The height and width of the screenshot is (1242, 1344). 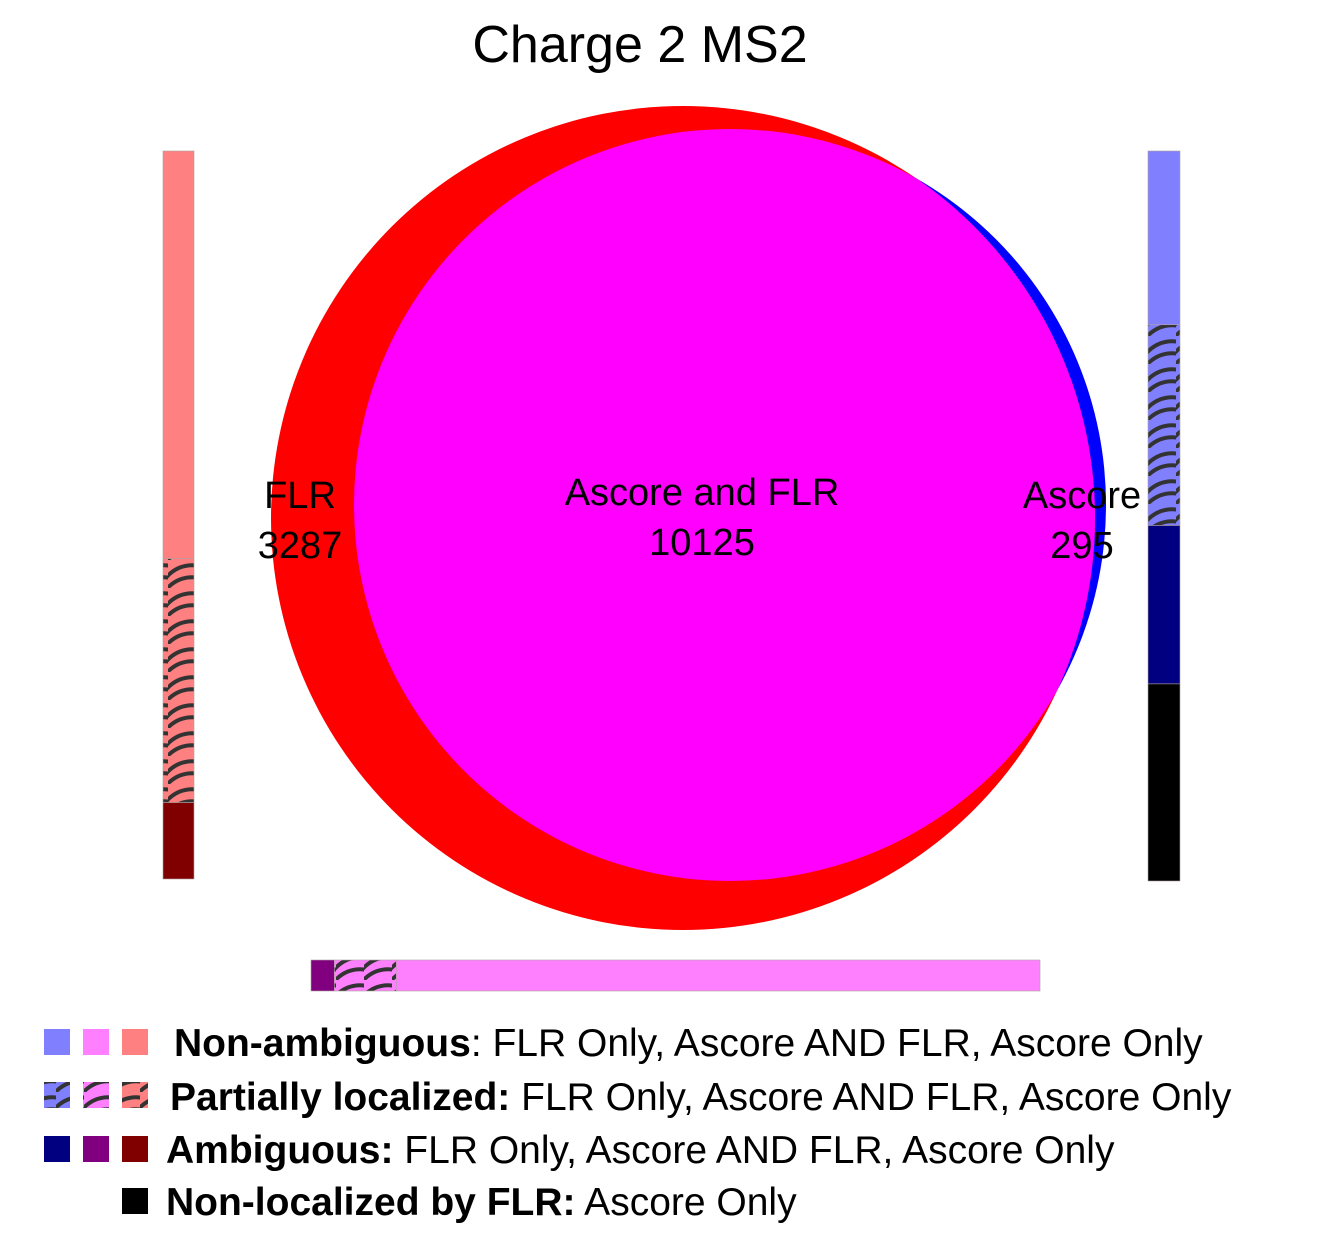 I want to click on legend-amb-rest: FLR Only, Ascore AND FLR, Ascore Only, so click(x=754, y=1150).